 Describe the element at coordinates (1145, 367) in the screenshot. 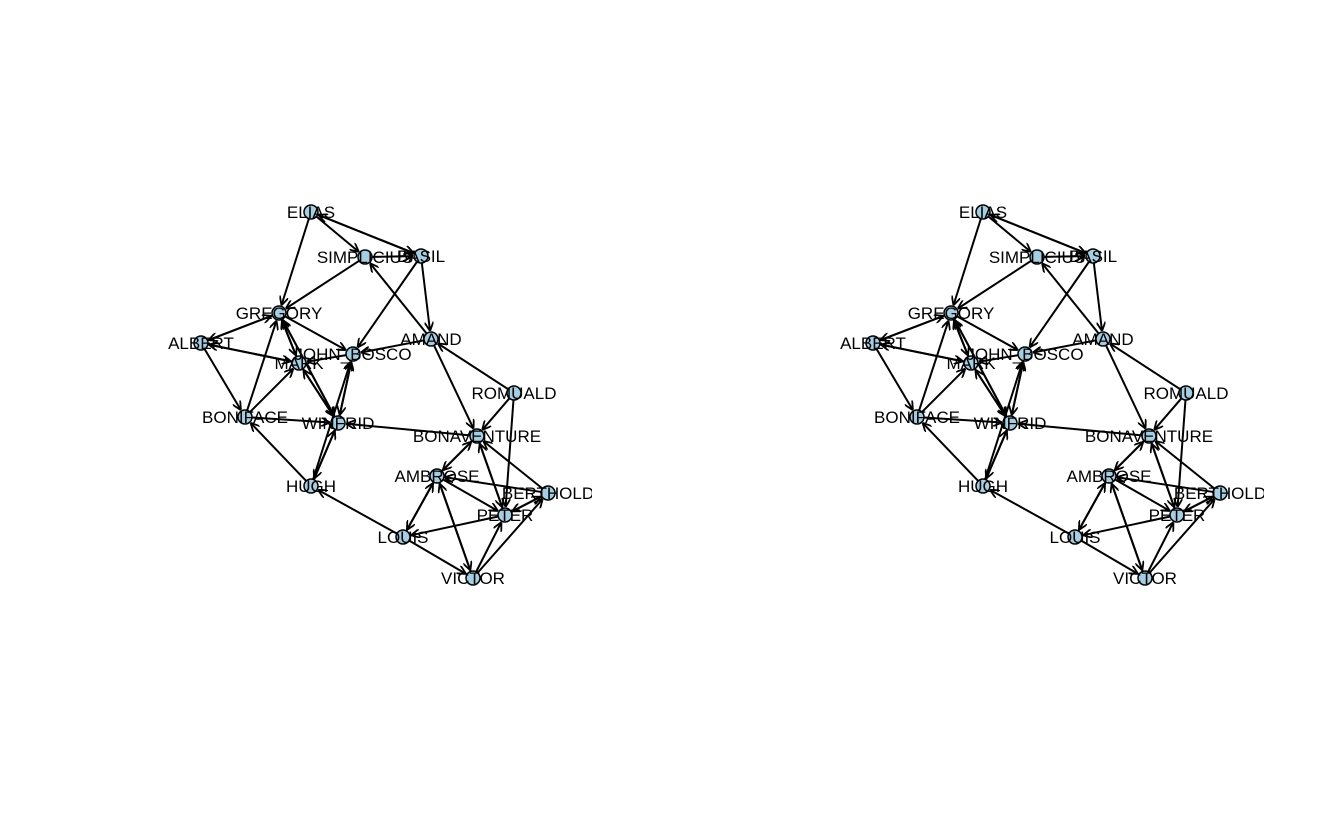

I see `edge-romuald-to-amand` at that location.